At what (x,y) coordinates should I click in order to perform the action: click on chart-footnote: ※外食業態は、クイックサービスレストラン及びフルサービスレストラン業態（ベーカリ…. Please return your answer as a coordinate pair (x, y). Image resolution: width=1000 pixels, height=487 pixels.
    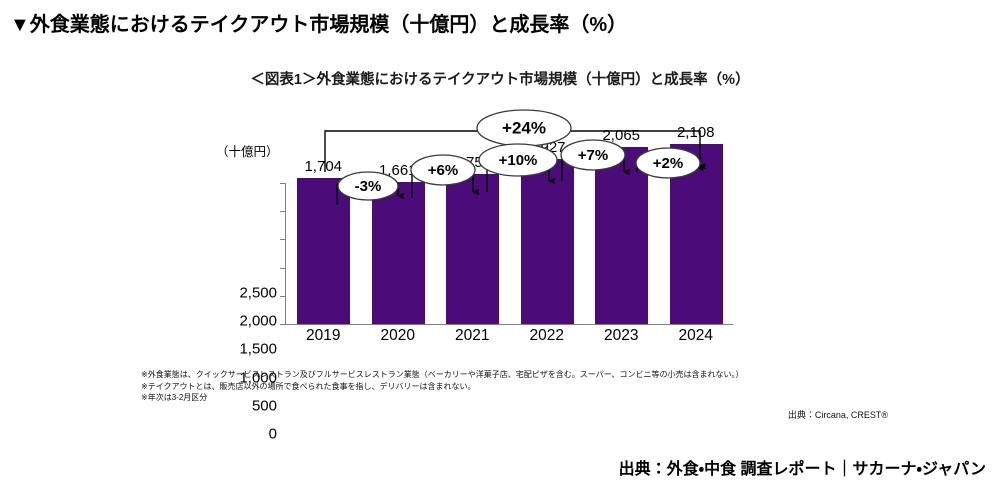
    Looking at the image, I should click on (442, 374).